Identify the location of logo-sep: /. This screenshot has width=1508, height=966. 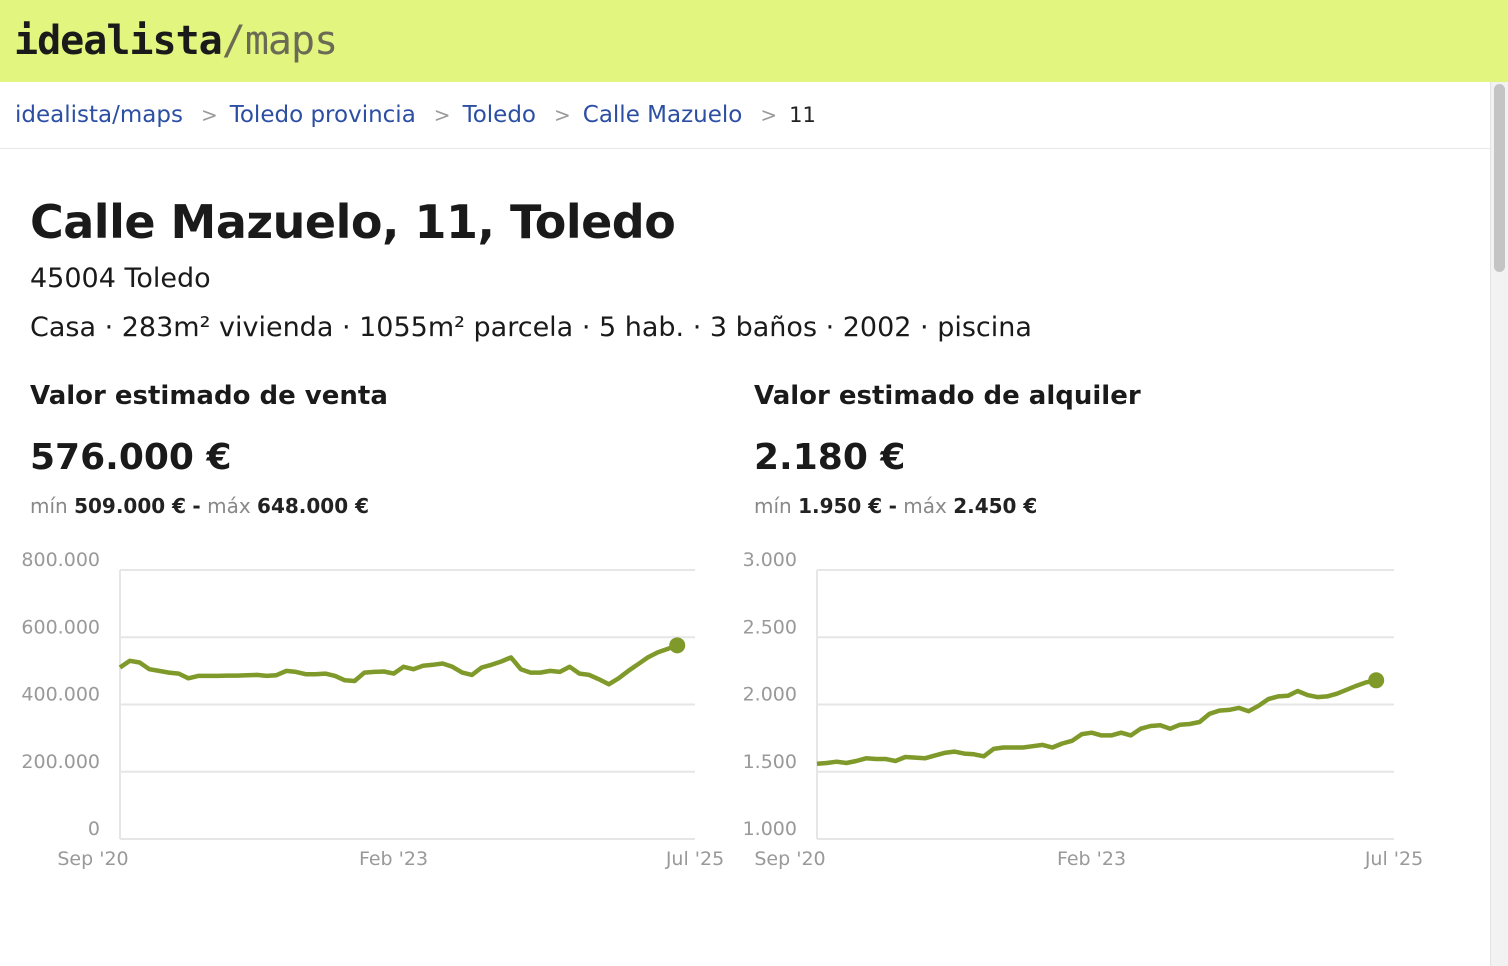
(233, 41).